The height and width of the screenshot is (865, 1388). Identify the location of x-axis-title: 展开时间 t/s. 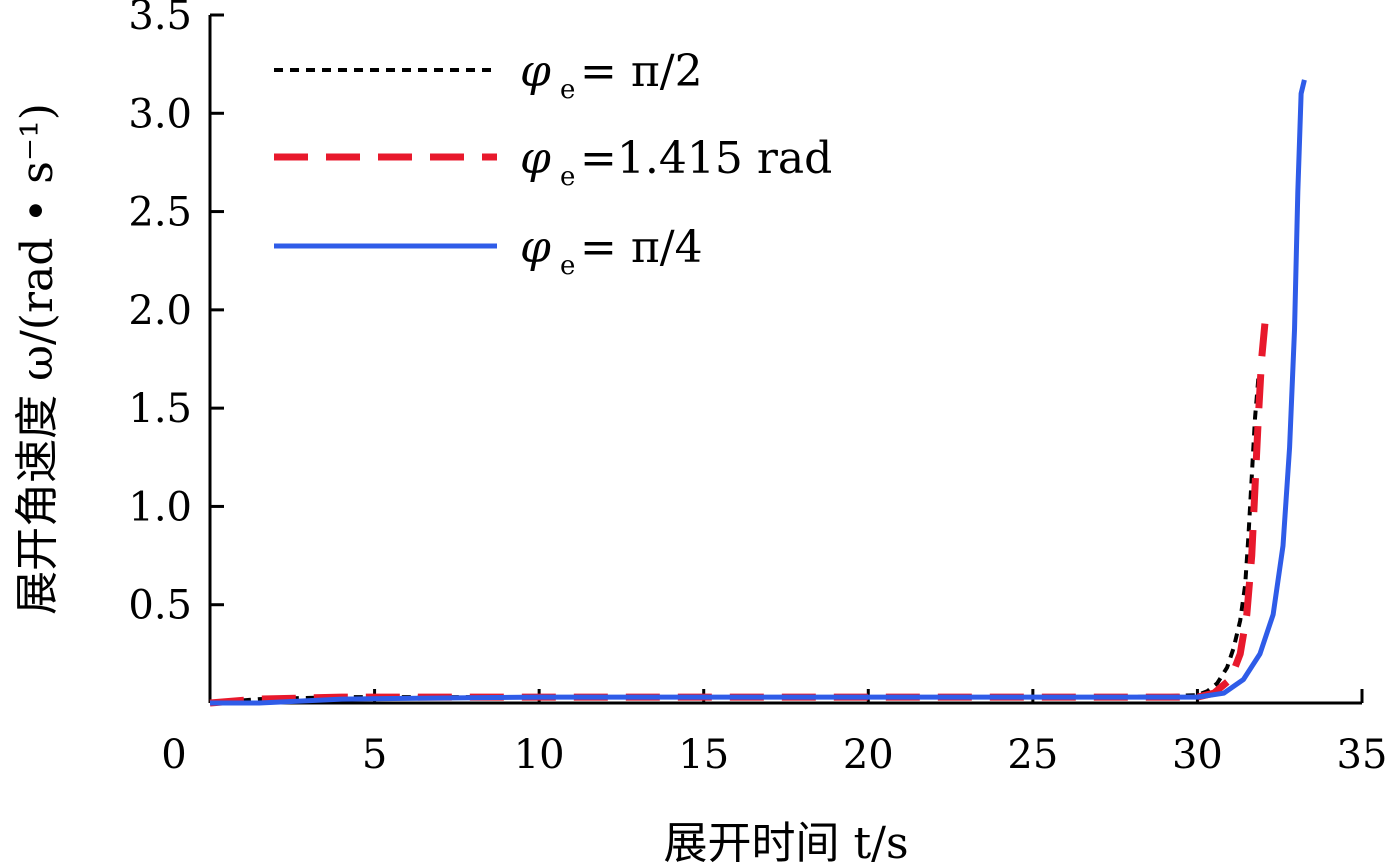
(785, 841).